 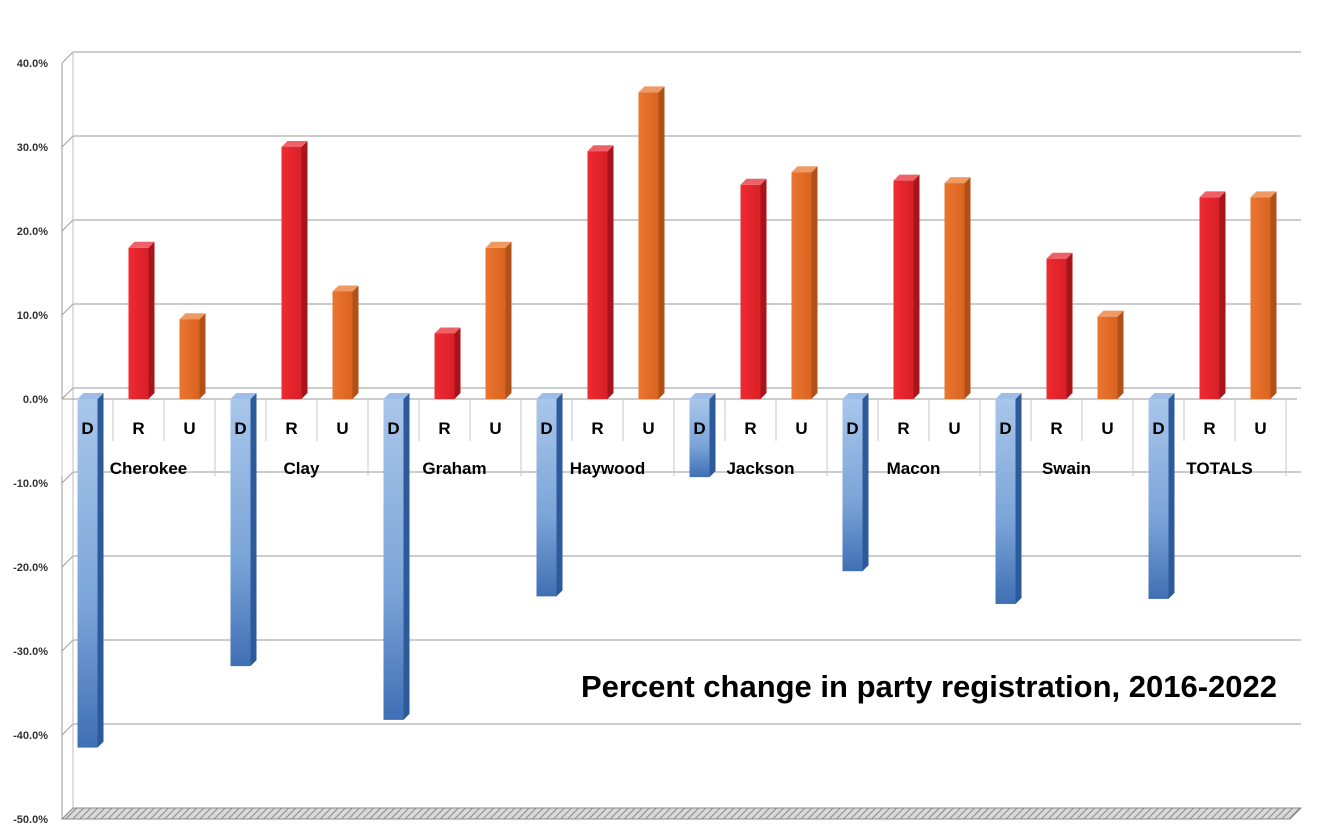 I want to click on floor-plane, so click(x=681, y=813).